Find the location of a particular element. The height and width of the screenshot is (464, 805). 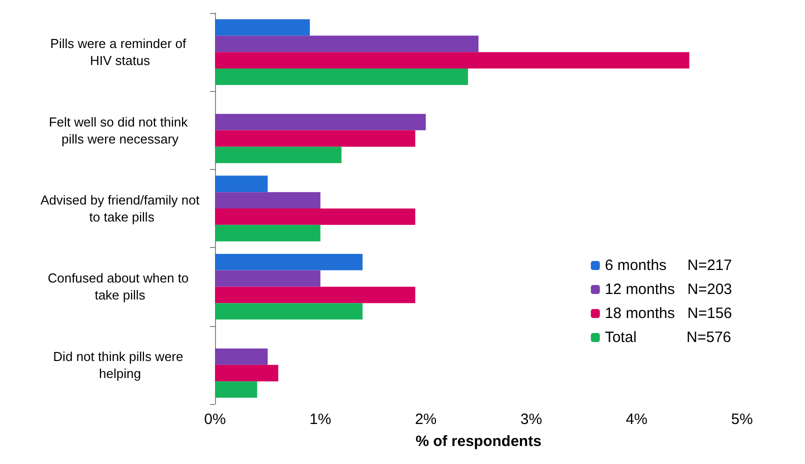

y-tick-label: Confused about when to take pills is located at coordinates (120, 286).